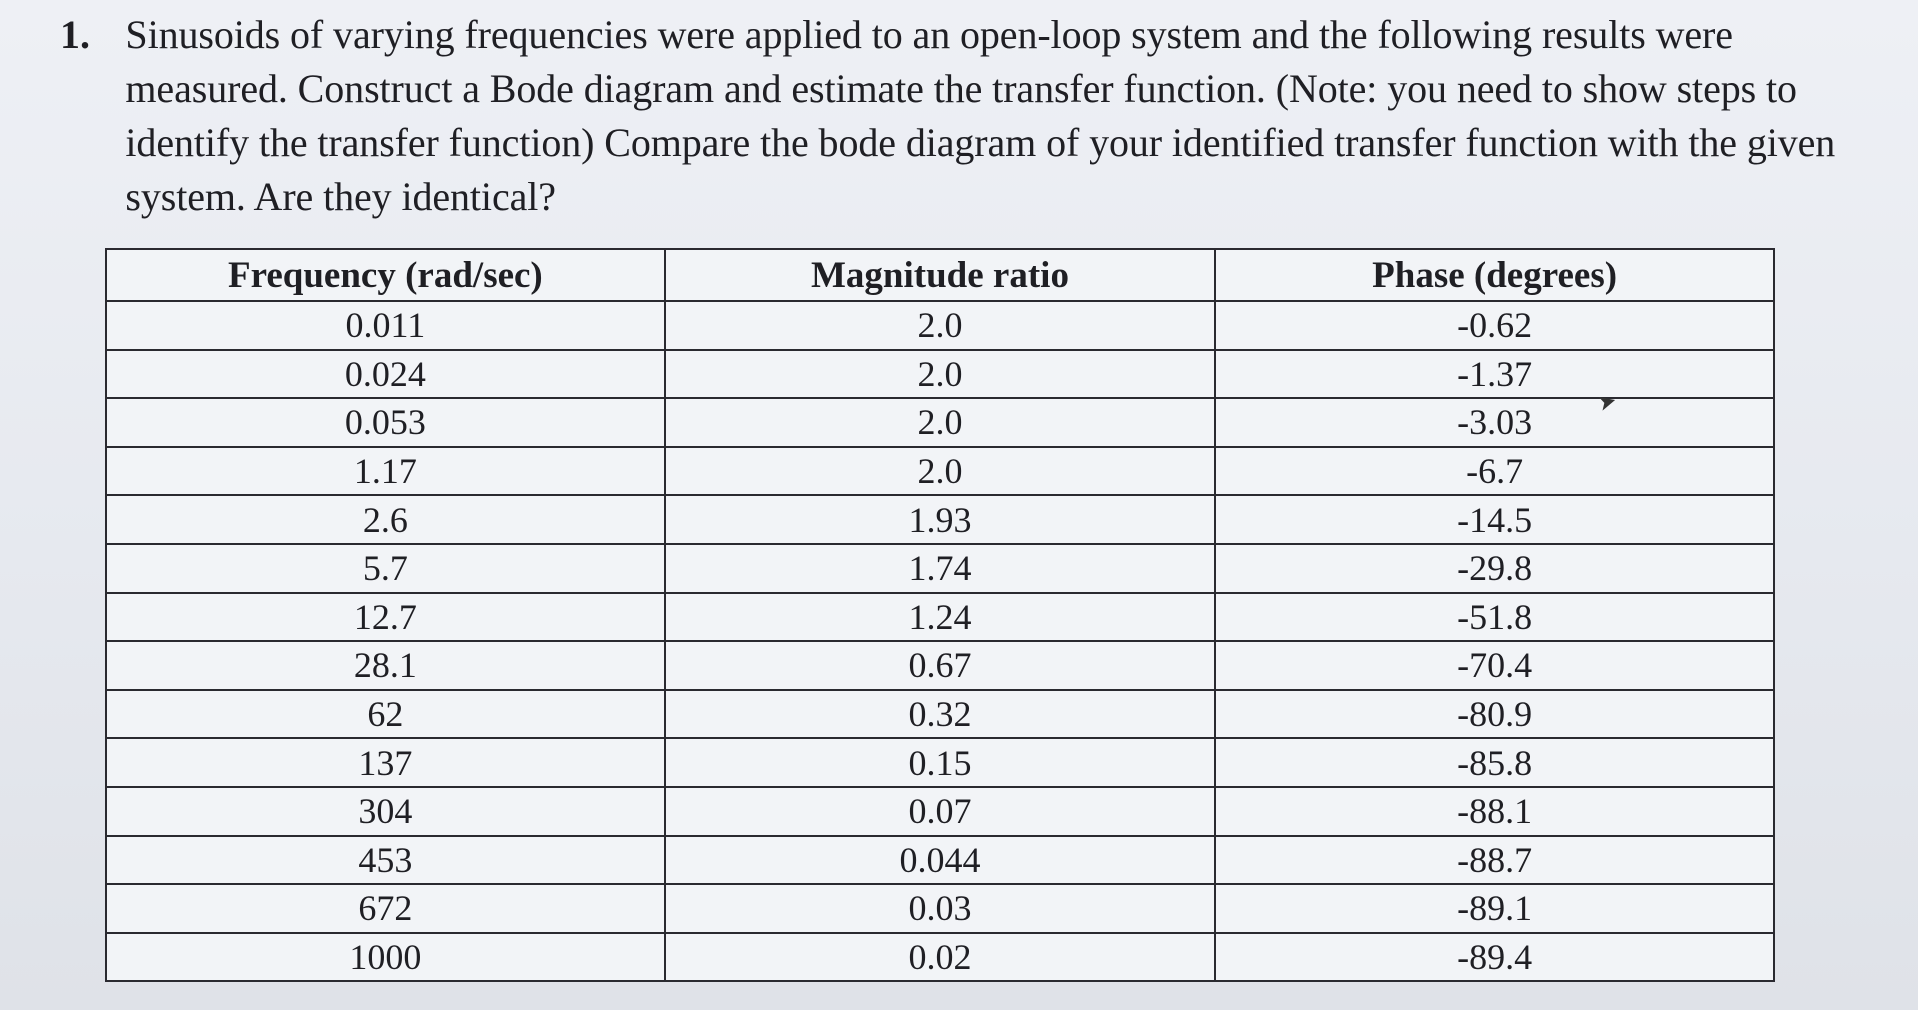 Image resolution: width=1918 pixels, height=1010 pixels. What do you see at coordinates (385, 665) in the screenshot?
I see `frequency-cell: 28.1` at bounding box center [385, 665].